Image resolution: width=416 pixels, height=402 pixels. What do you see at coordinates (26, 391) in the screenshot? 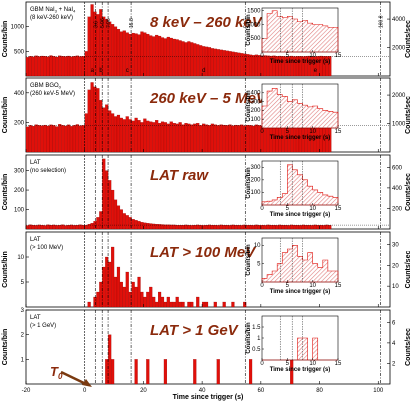
I see `x-tick-label: -20` at bounding box center [26, 391].